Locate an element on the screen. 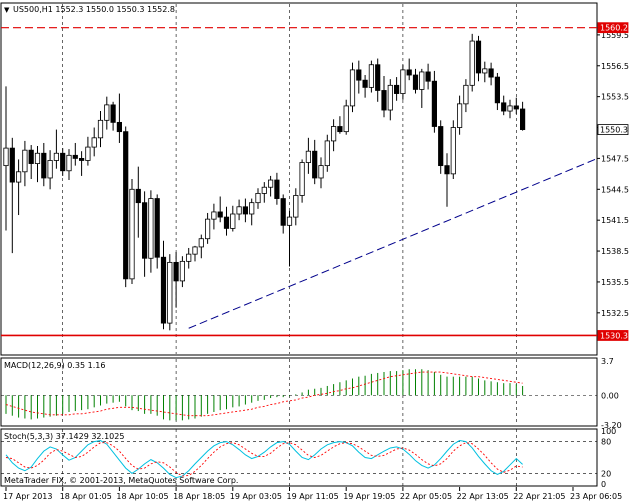 The height and width of the screenshot is (504, 630). stoch-axis-label: 100 is located at coordinates (608, 431).